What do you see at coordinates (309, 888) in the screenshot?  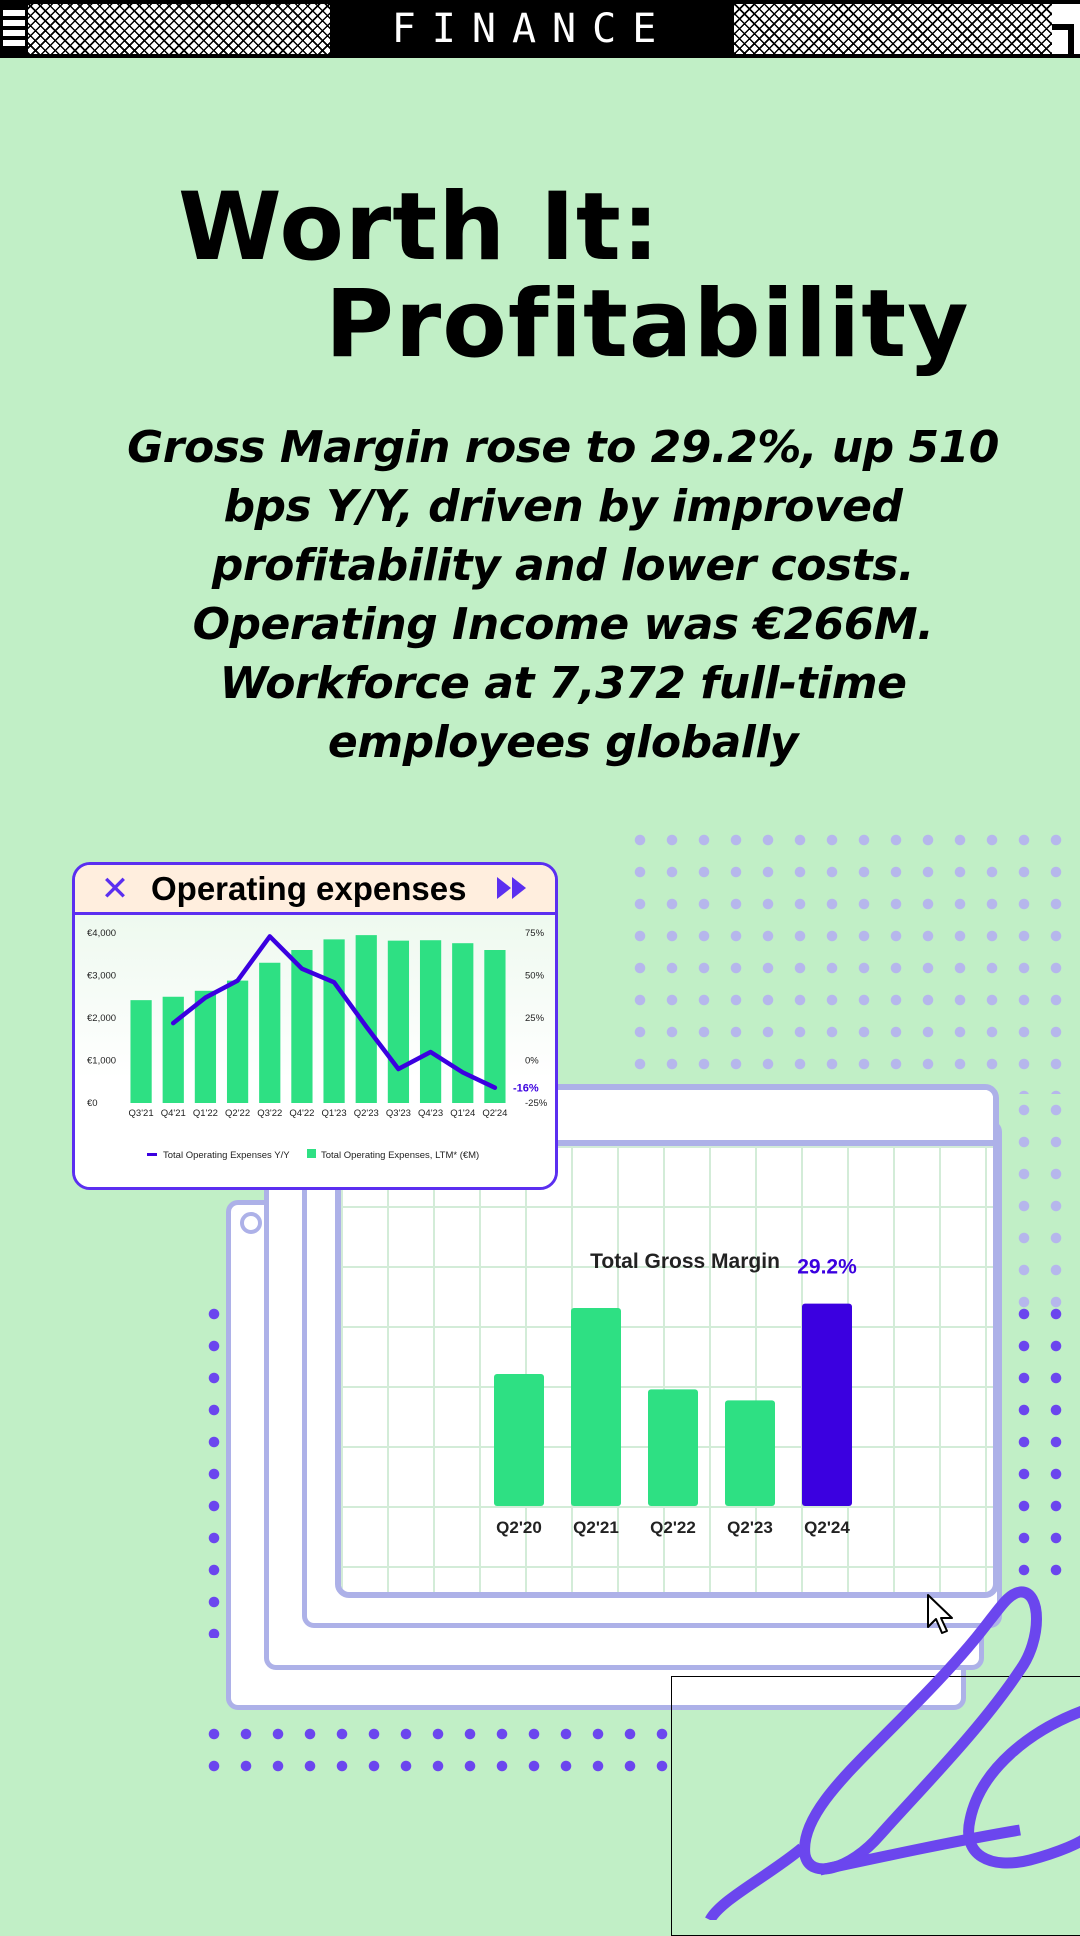 I see `window-title: Operating expenses` at bounding box center [309, 888].